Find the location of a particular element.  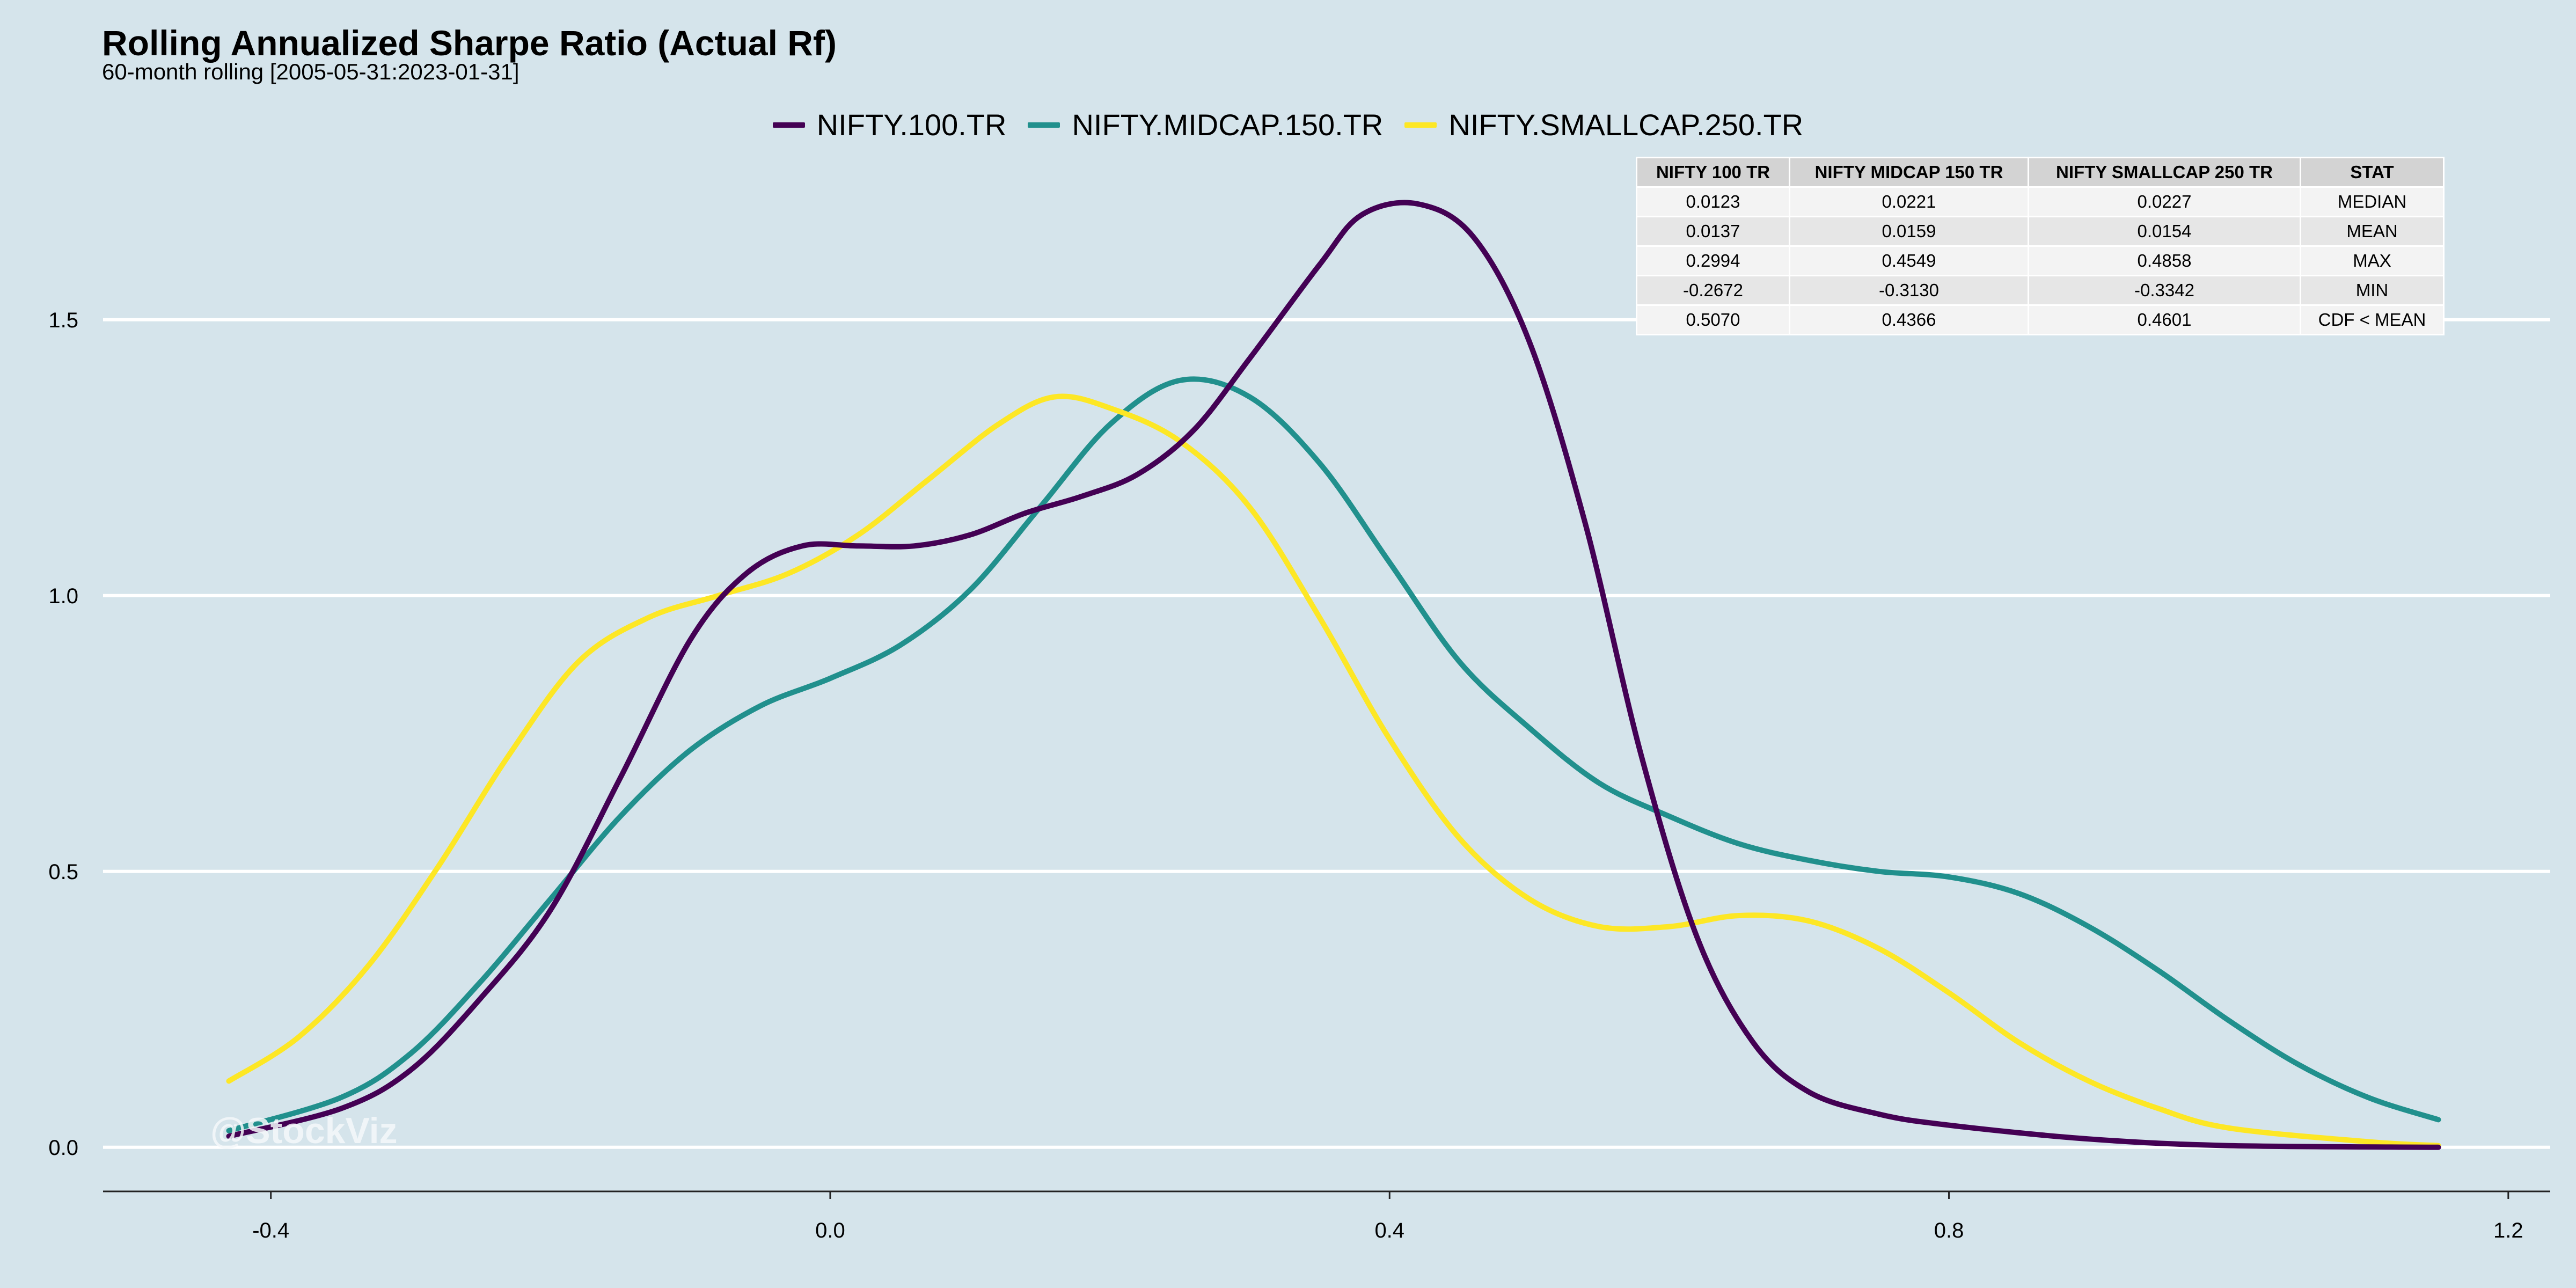

stats-cell: 0.4549 is located at coordinates (1909, 260).